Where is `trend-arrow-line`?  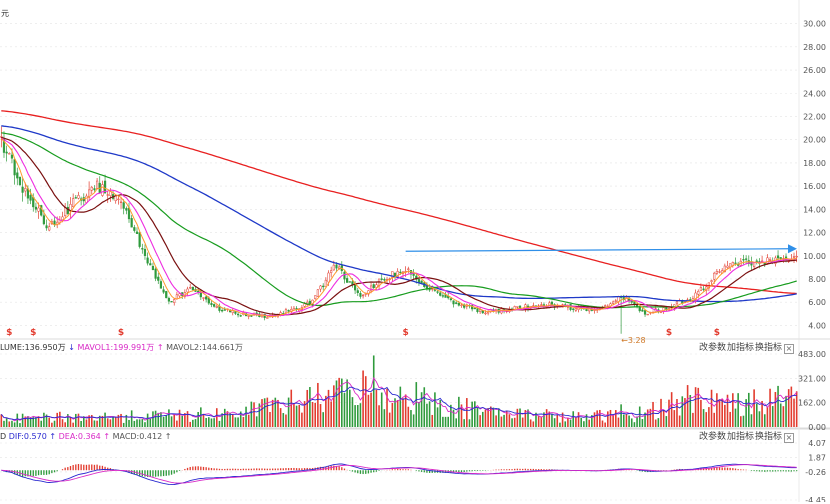
trend-arrow-line is located at coordinates (597, 250).